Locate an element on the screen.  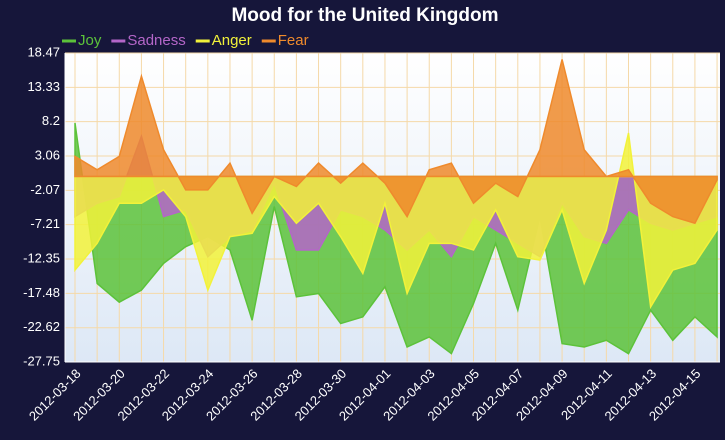
y-tick-label: -27.75 is located at coordinates (41, 360).